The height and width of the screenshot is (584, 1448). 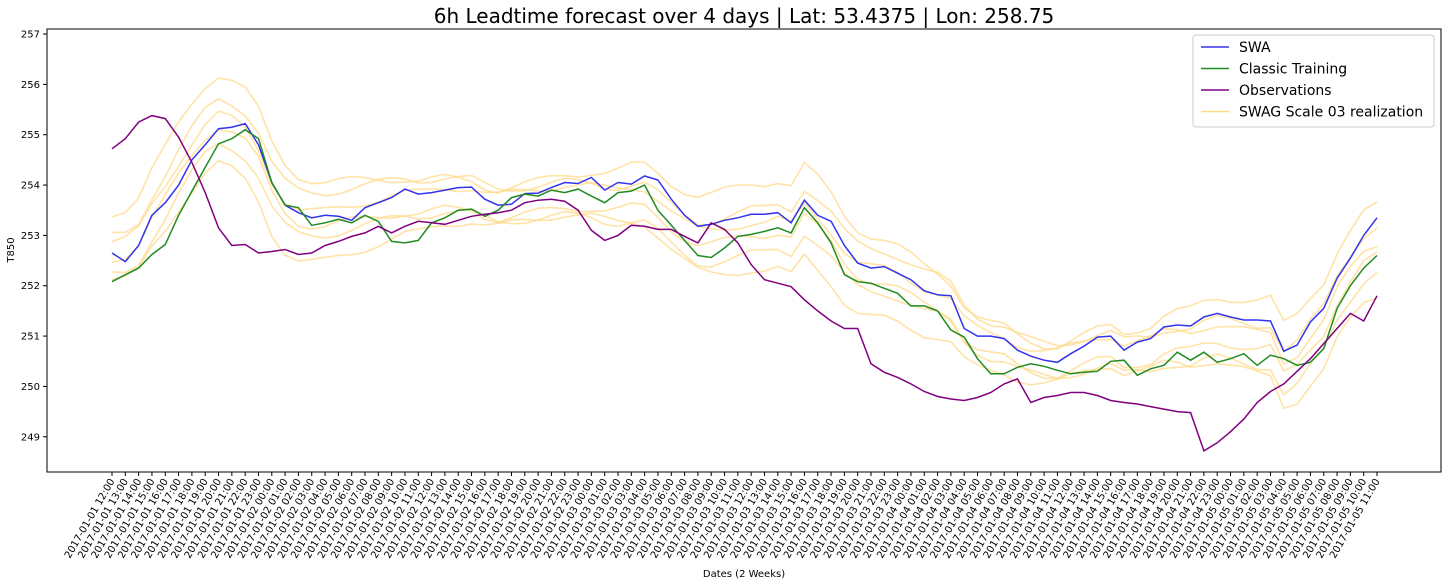 I want to click on x-axis-label: Dates (2 Weeks), so click(x=744, y=574).